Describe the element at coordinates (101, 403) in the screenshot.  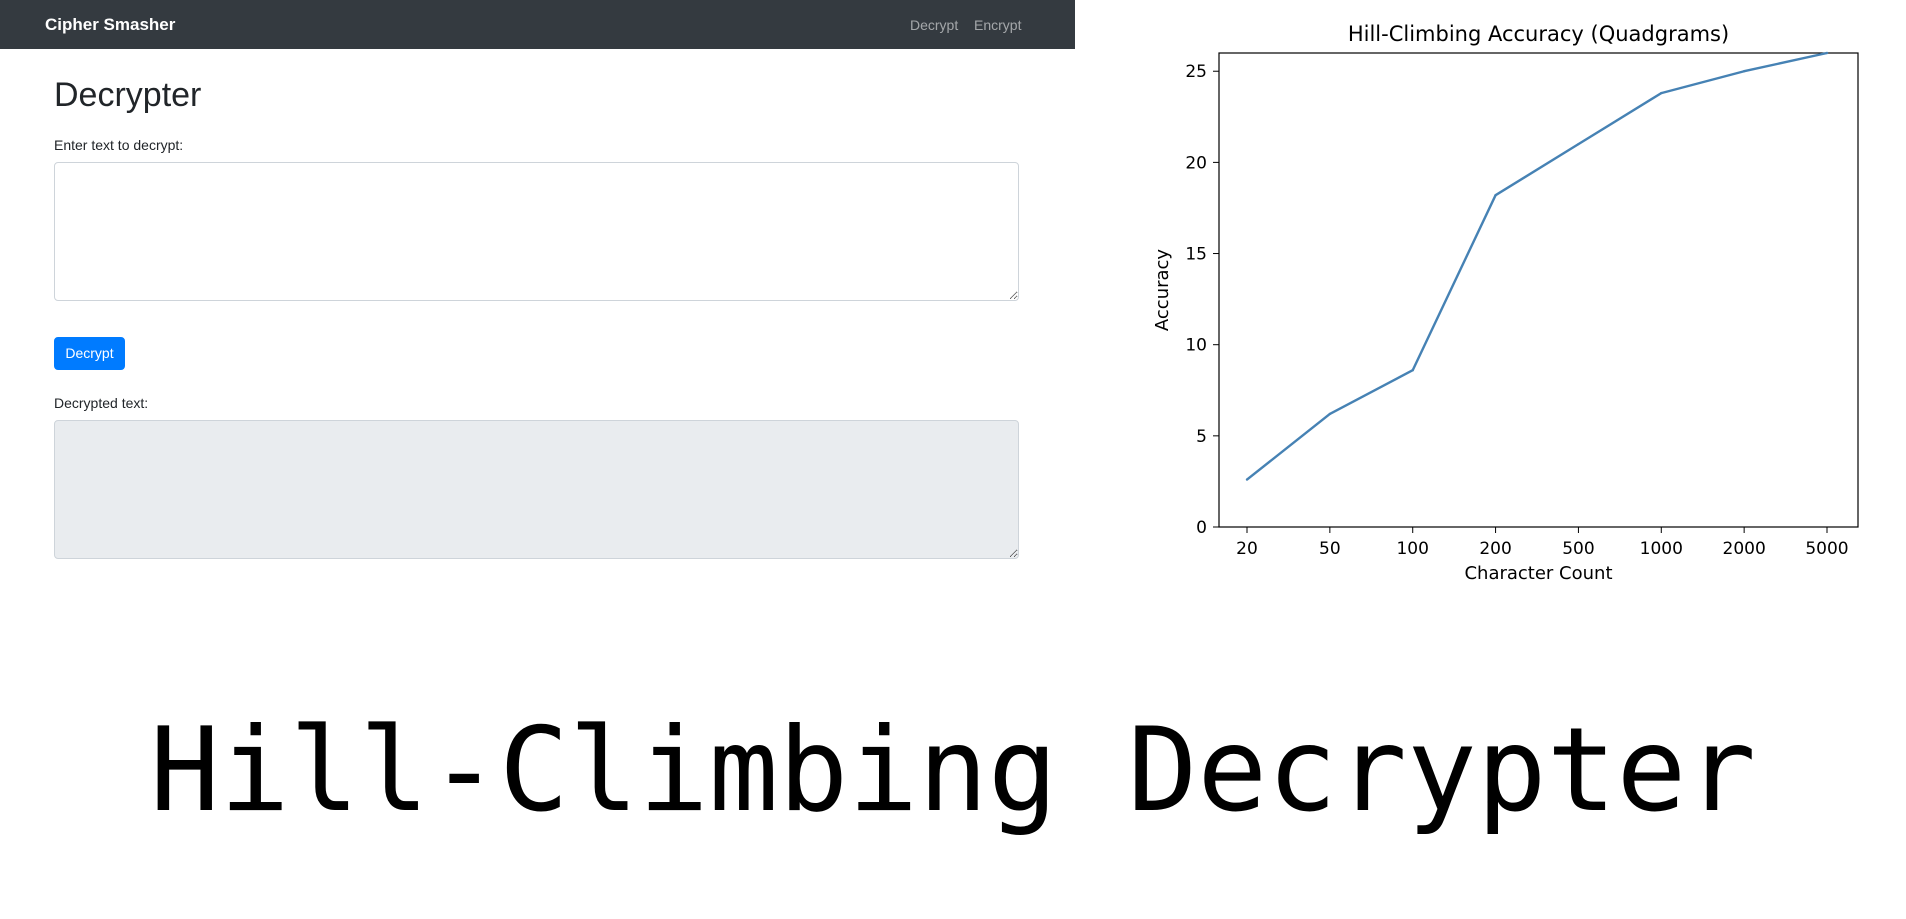
I see `output-label: Decrypted text:` at that location.